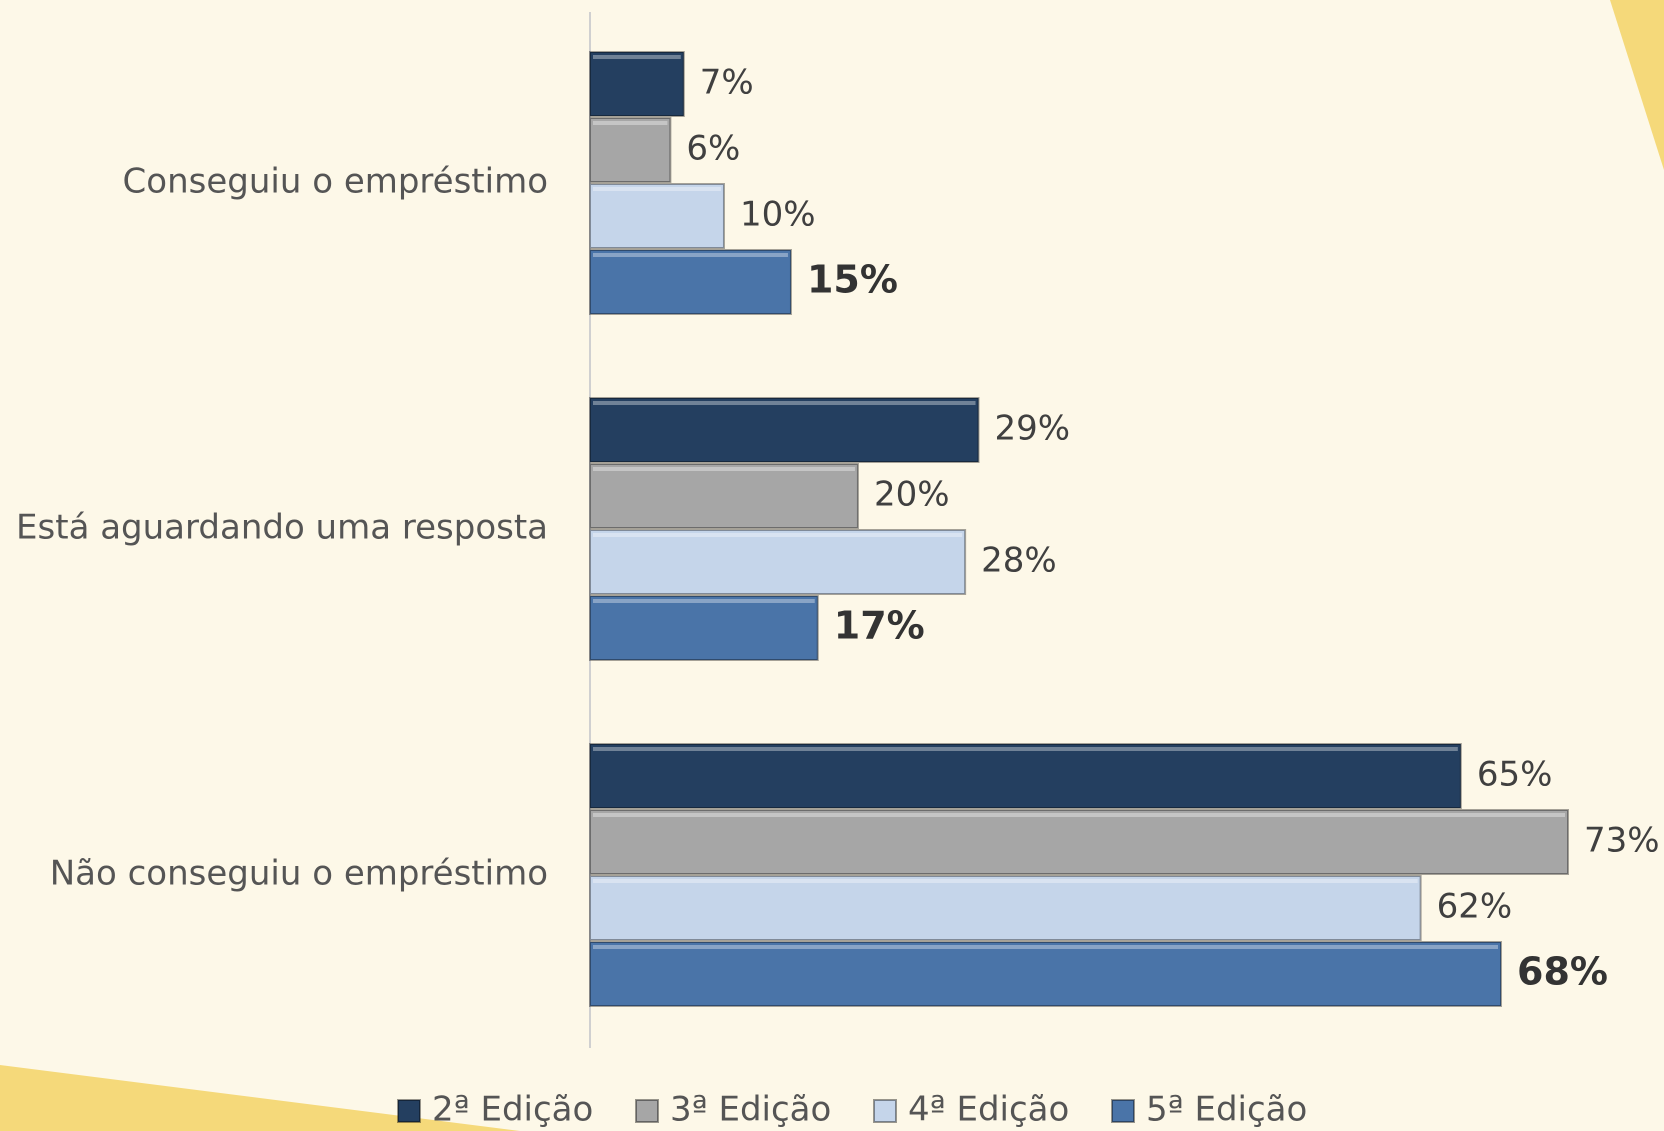  Describe the element at coordinates (778, 215) in the screenshot. I see `value-label: 10%` at that location.